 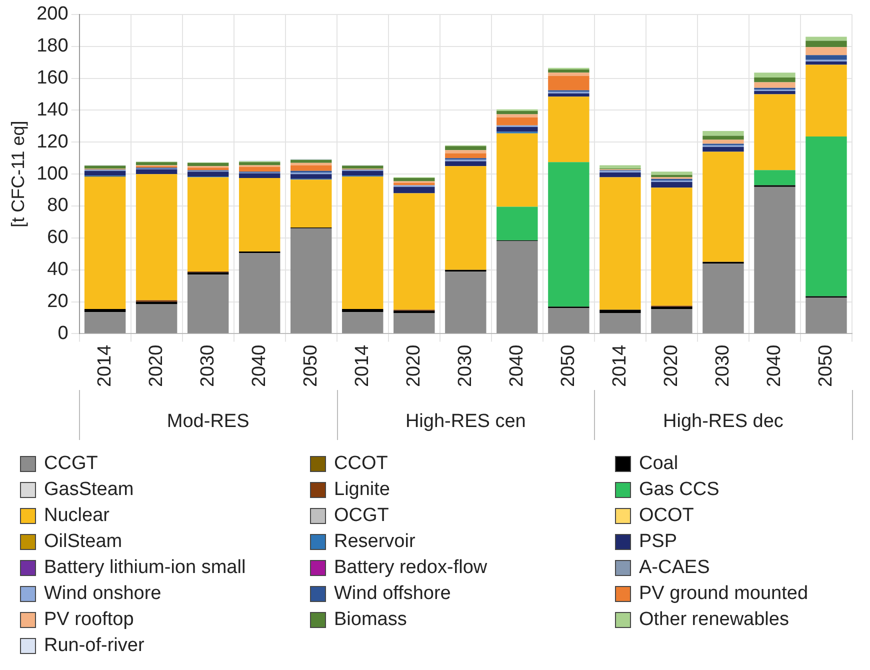 What do you see at coordinates (679, 490) in the screenshot?
I see `legend-label: Gas CCS` at bounding box center [679, 490].